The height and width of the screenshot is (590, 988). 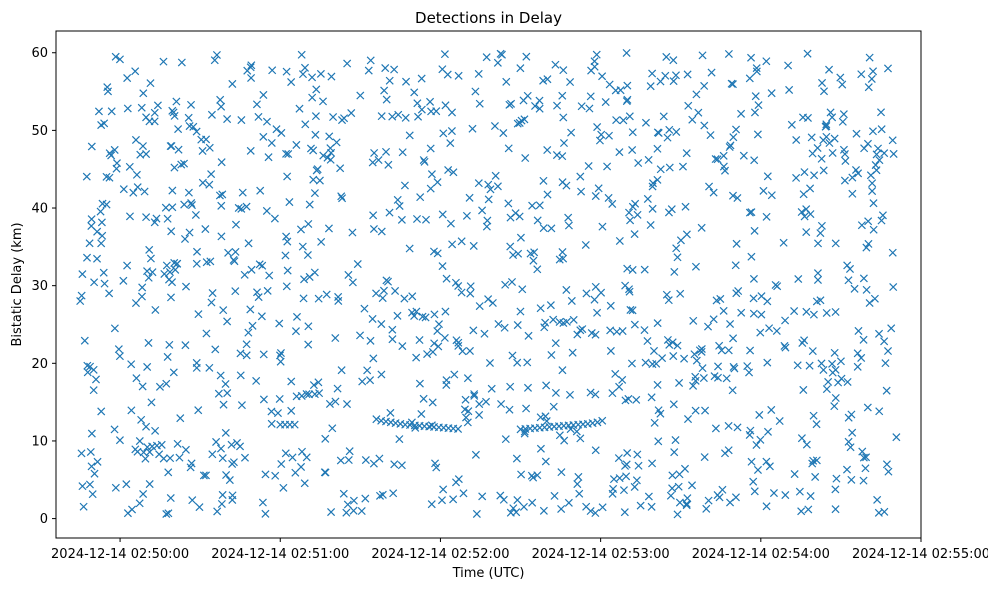 I want to click on x-tick-label: 2024-12-14 02:54:00, so click(x=761, y=554).